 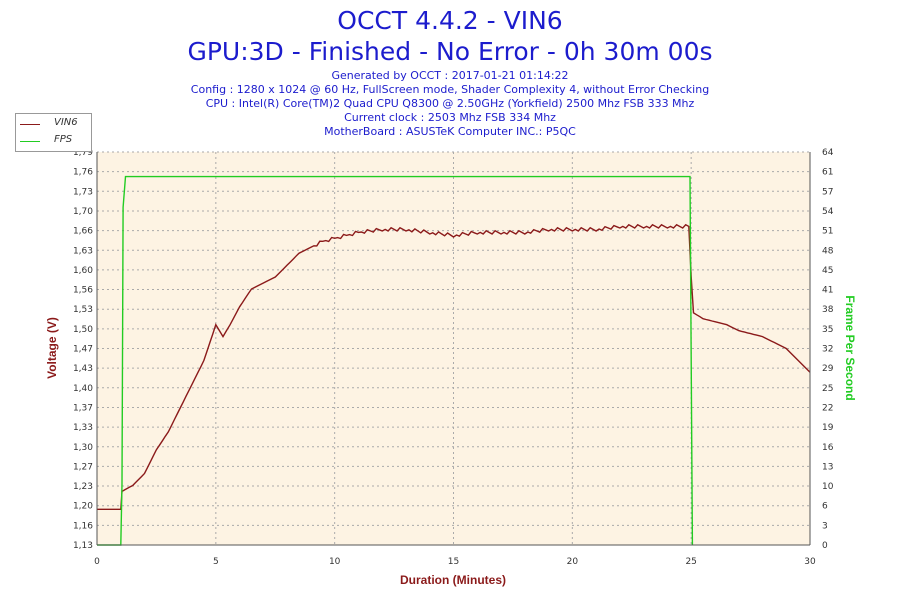 I want to click on y-tick-label: 1,56, so click(x=83, y=291).